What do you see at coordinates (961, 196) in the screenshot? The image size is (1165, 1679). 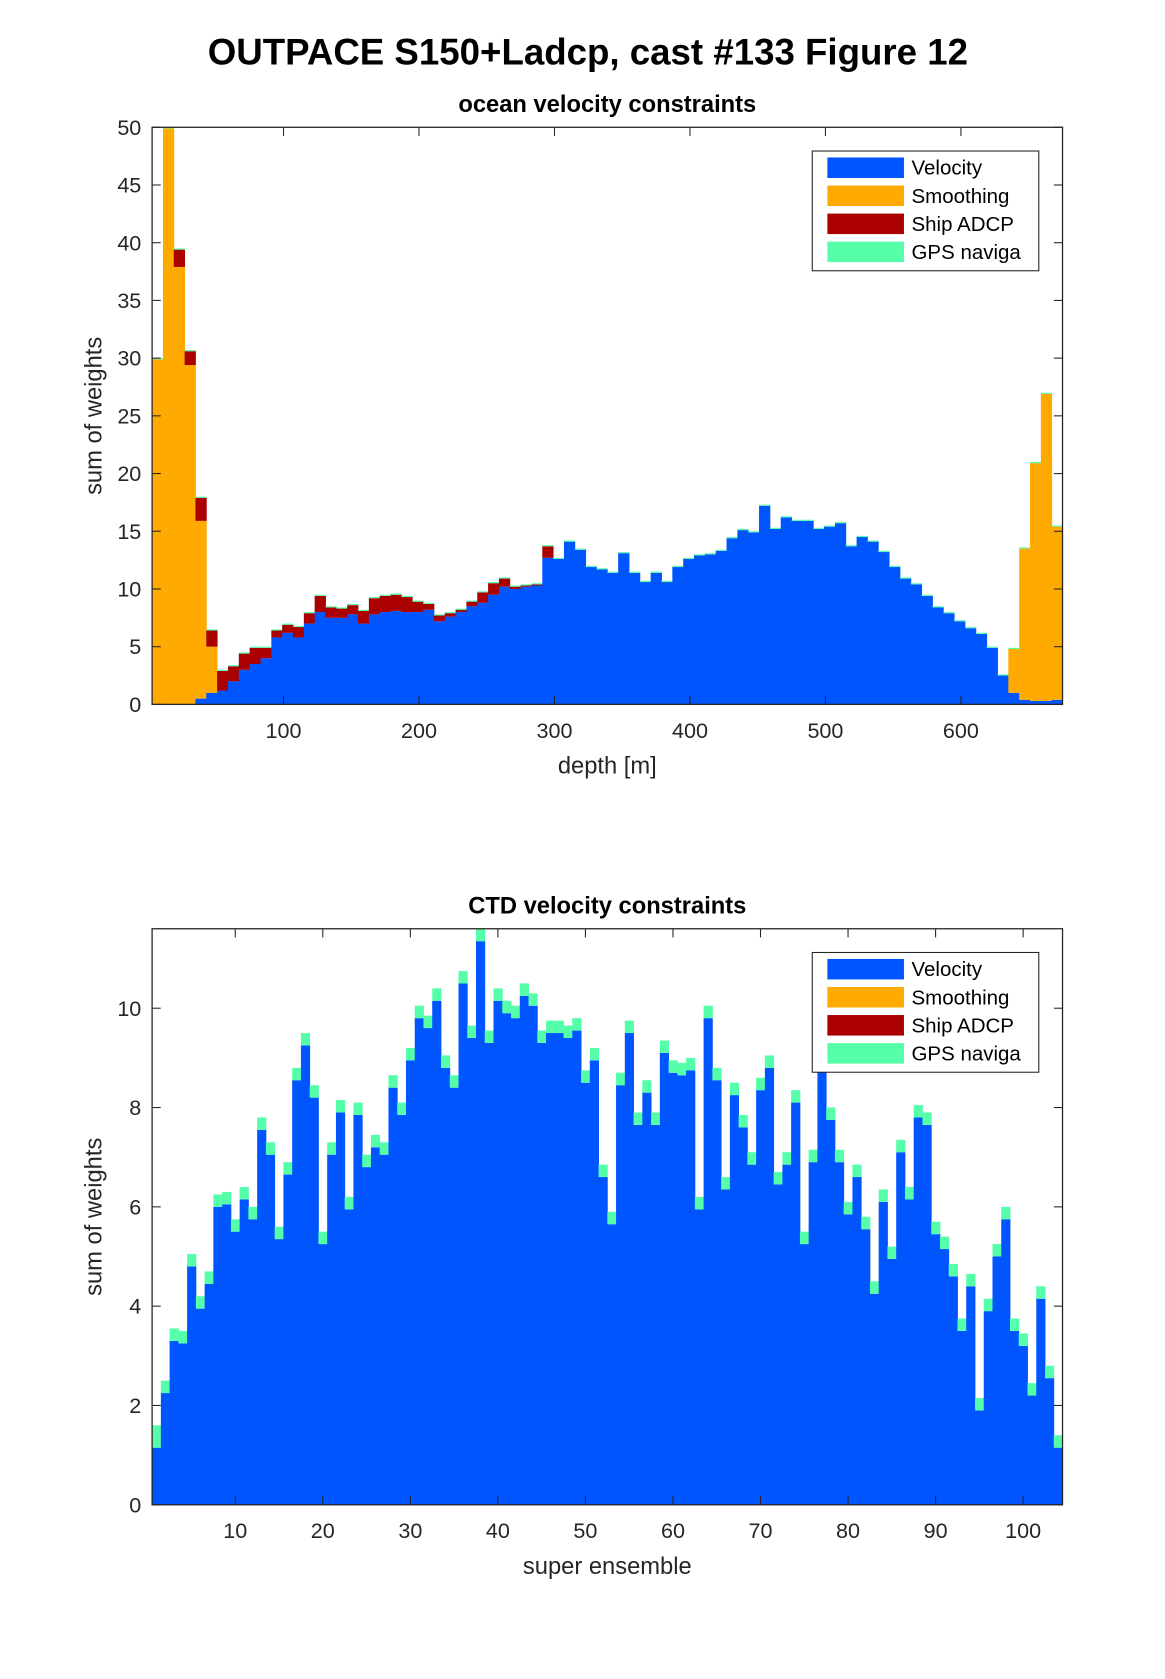 I see `legend-label: Smoothing` at bounding box center [961, 196].